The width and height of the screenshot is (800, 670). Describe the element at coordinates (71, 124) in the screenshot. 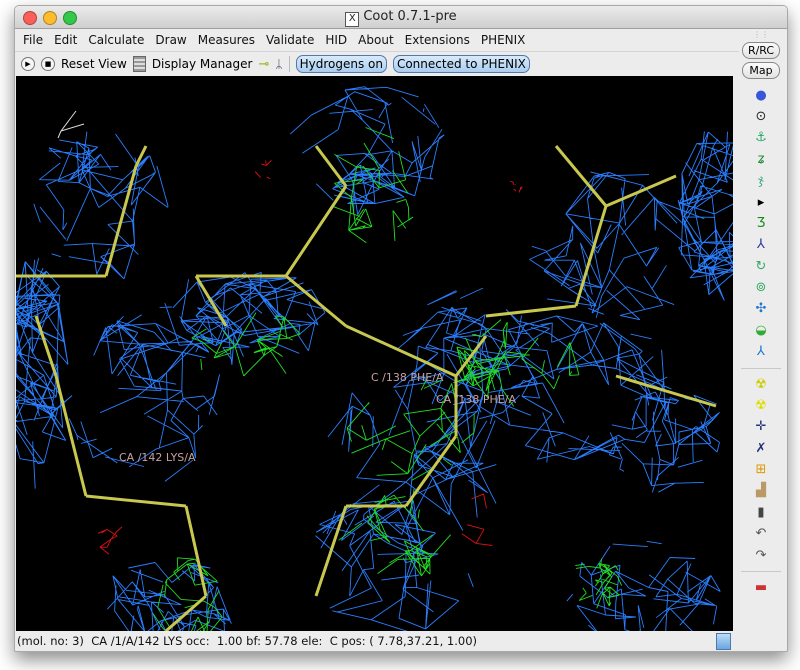

I see `axes-indicator` at that location.